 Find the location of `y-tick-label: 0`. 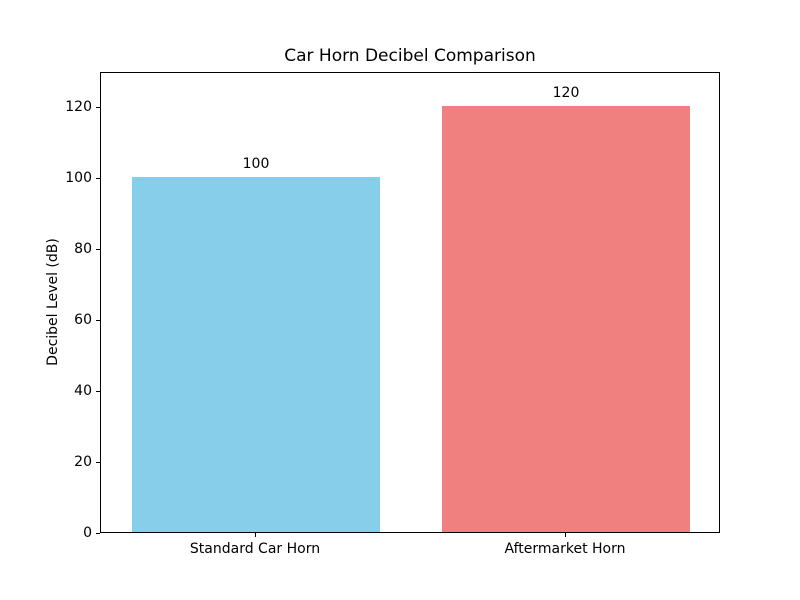

y-tick-label: 0 is located at coordinates (87, 533).